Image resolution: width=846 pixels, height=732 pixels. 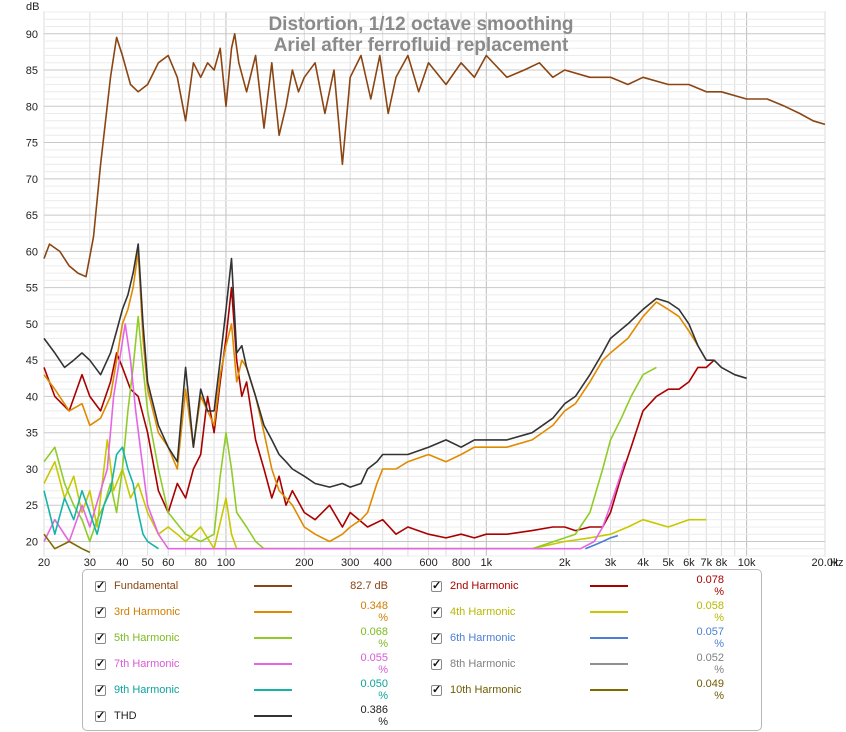 What do you see at coordinates (602, 542) in the screenshot?
I see `series-6th-harmonic` at bounding box center [602, 542].